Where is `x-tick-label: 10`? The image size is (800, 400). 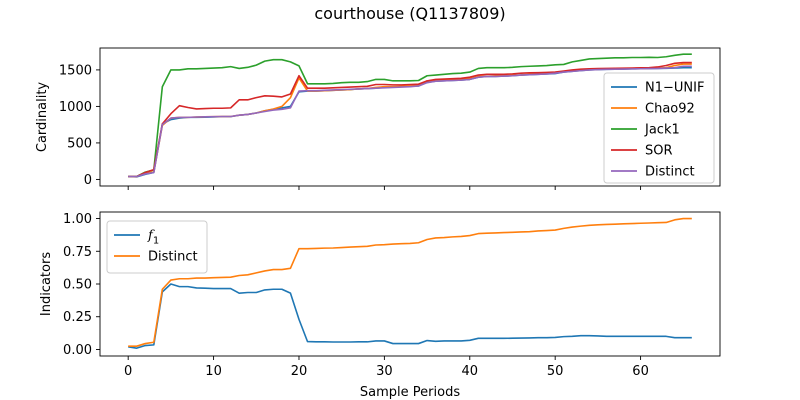 x-tick-label: 10 is located at coordinates (213, 371).